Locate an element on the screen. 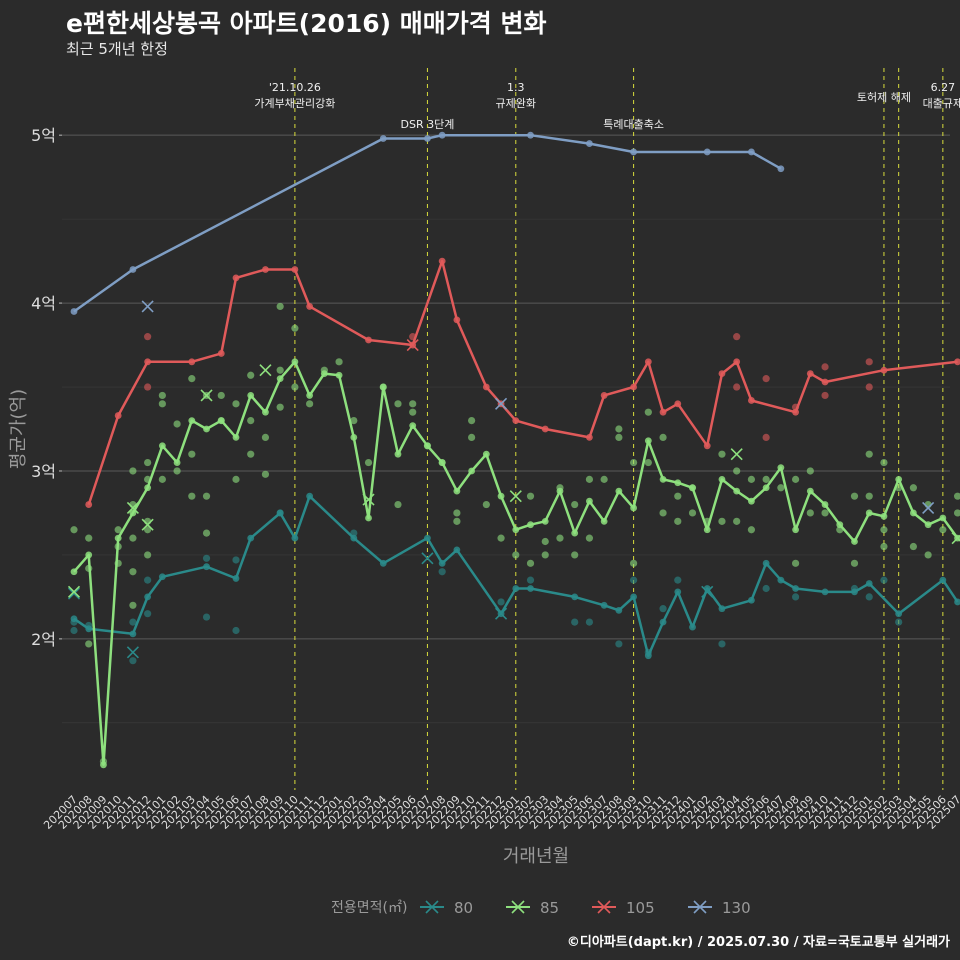 This screenshot has width=960, height=960. y-tick-label: 5억 is located at coordinates (43, 135).